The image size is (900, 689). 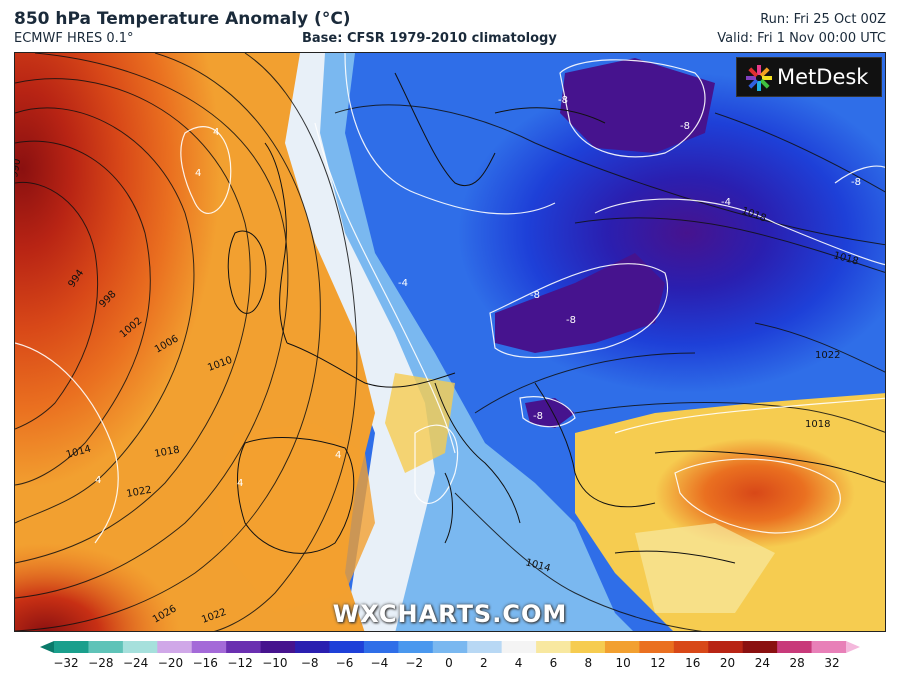 What do you see at coordinates (637, 105) in the screenshot?
I see `cold-core-north` at bounding box center [637, 105].